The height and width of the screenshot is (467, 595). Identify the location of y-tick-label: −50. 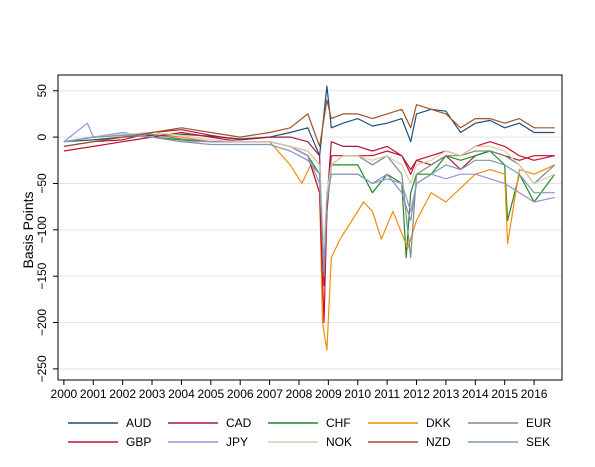
(42, 183).